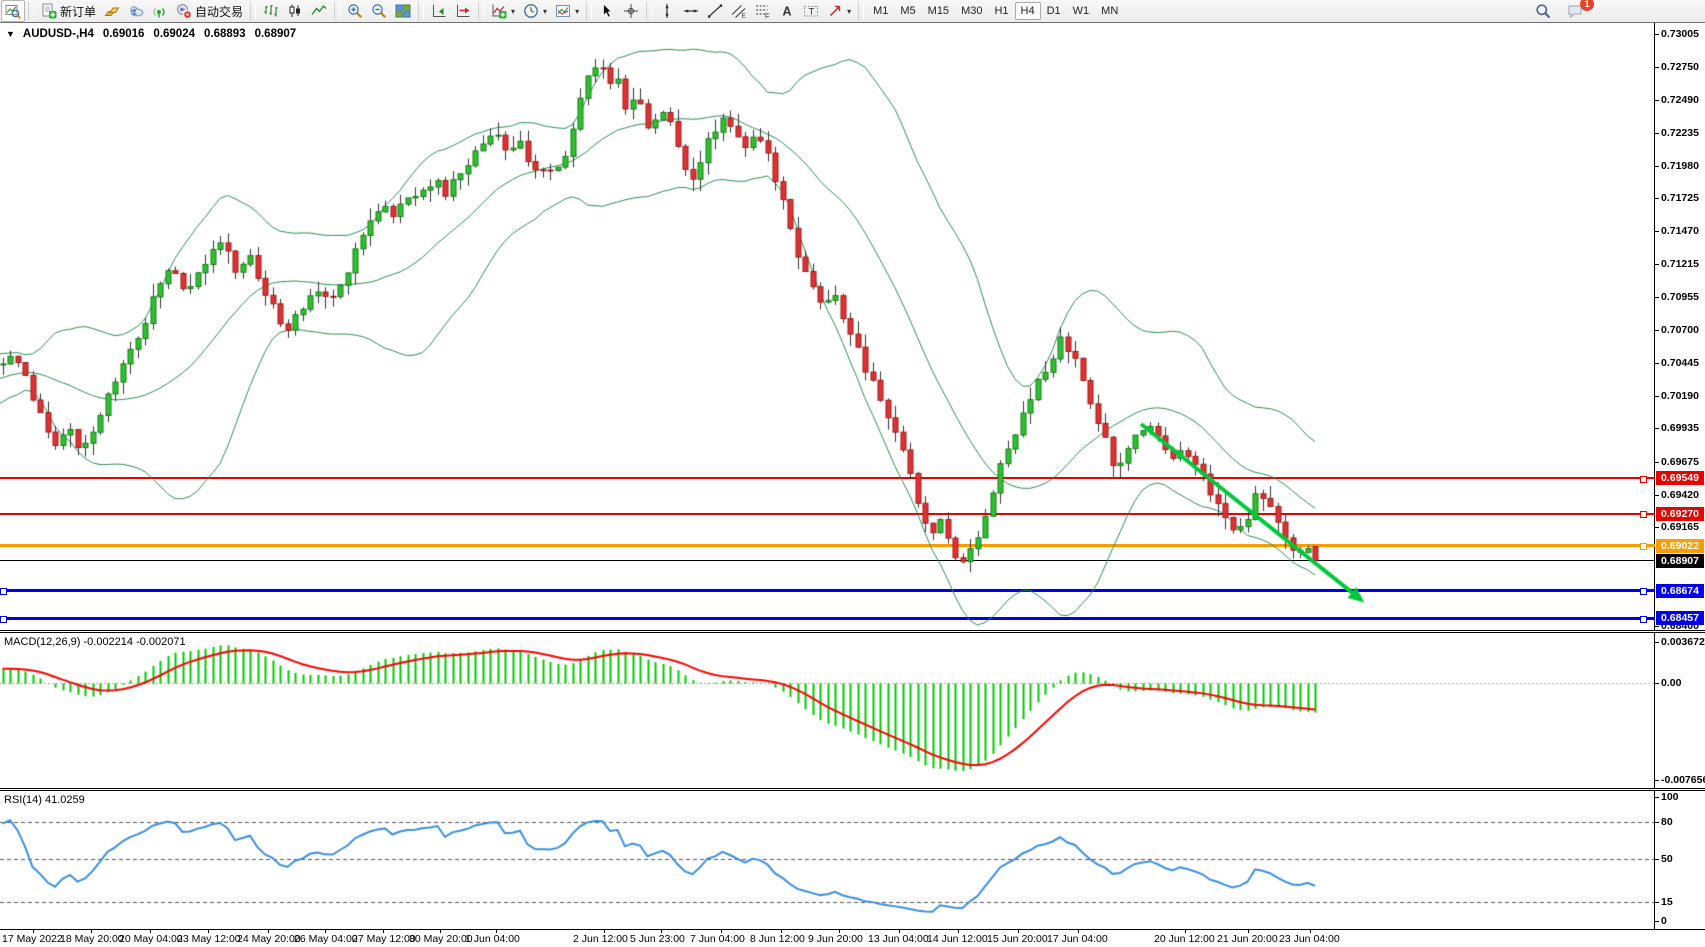  I want to click on price-tick-label: 0.69165, so click(1680, 527).